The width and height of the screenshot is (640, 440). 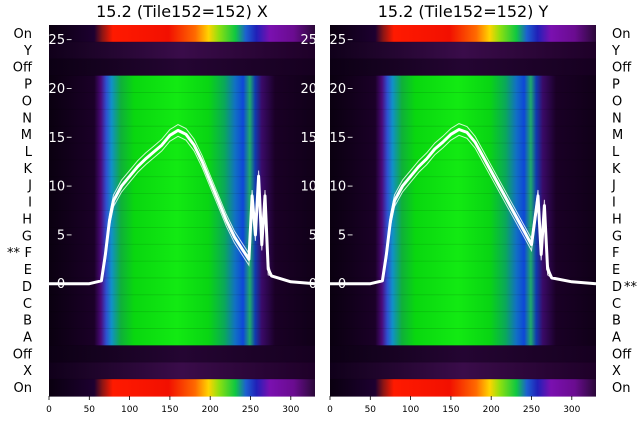 I want to click on x-tick-label: 300, so click(x=571, y=410).